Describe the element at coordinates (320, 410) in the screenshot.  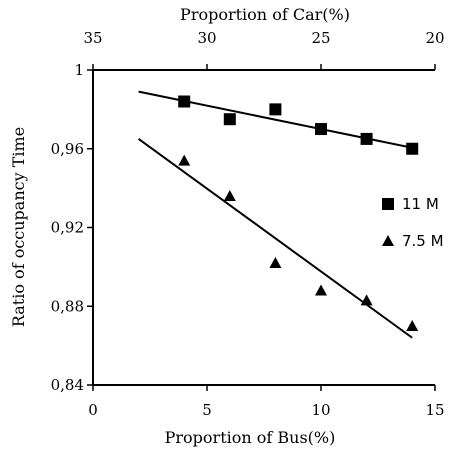
I see `x-tick-label: 10` at that location.